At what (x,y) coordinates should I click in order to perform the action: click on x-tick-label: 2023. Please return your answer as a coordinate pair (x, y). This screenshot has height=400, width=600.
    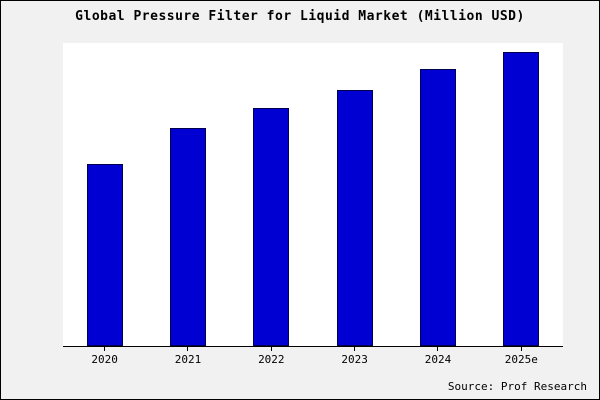
    Looking at the image, I should click on (354, 359).